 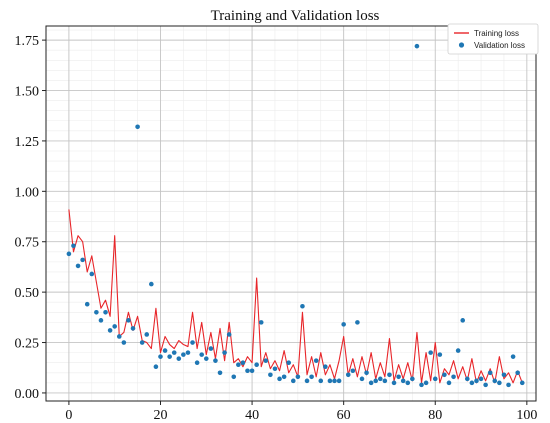 I want to click on legend-label-training: Training loss, so click(x=496, y=33).